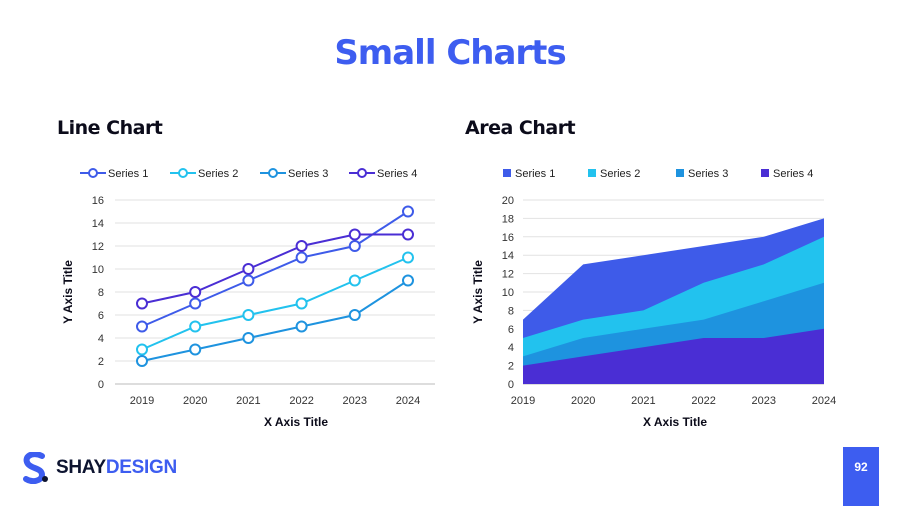 Image resolution: width=900 pixels, height=506 pixels. I want to click on page-title: Small Charts, so click(450, 53).